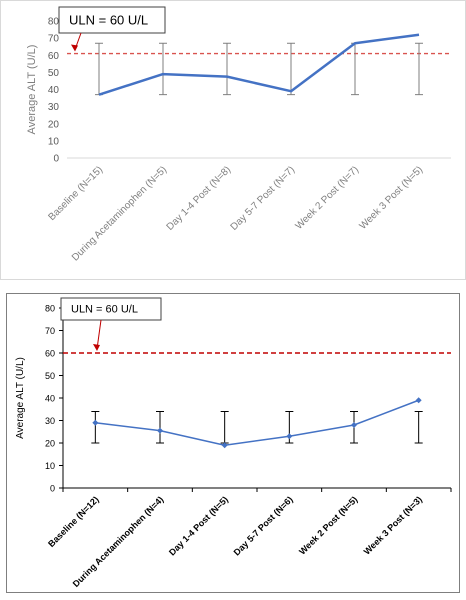 This screenshot has height=600, width=466. Describe the element at coordinates (393, 525) in the screenshot. I see `x-category-label: Week 3 Post (N=3)` at that location.